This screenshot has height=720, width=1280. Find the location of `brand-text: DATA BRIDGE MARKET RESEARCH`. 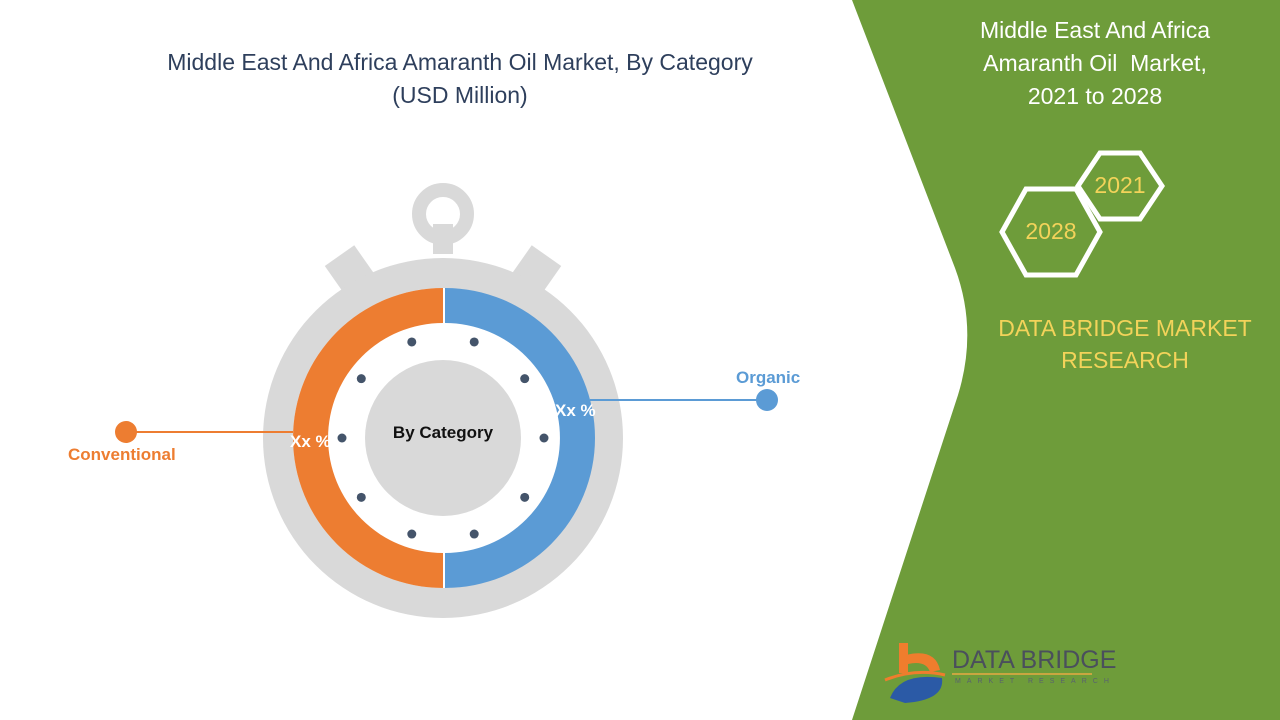

brand-text: DATA BRIDGE MARKET RESEARCH is located at coordinates (1120, 344).